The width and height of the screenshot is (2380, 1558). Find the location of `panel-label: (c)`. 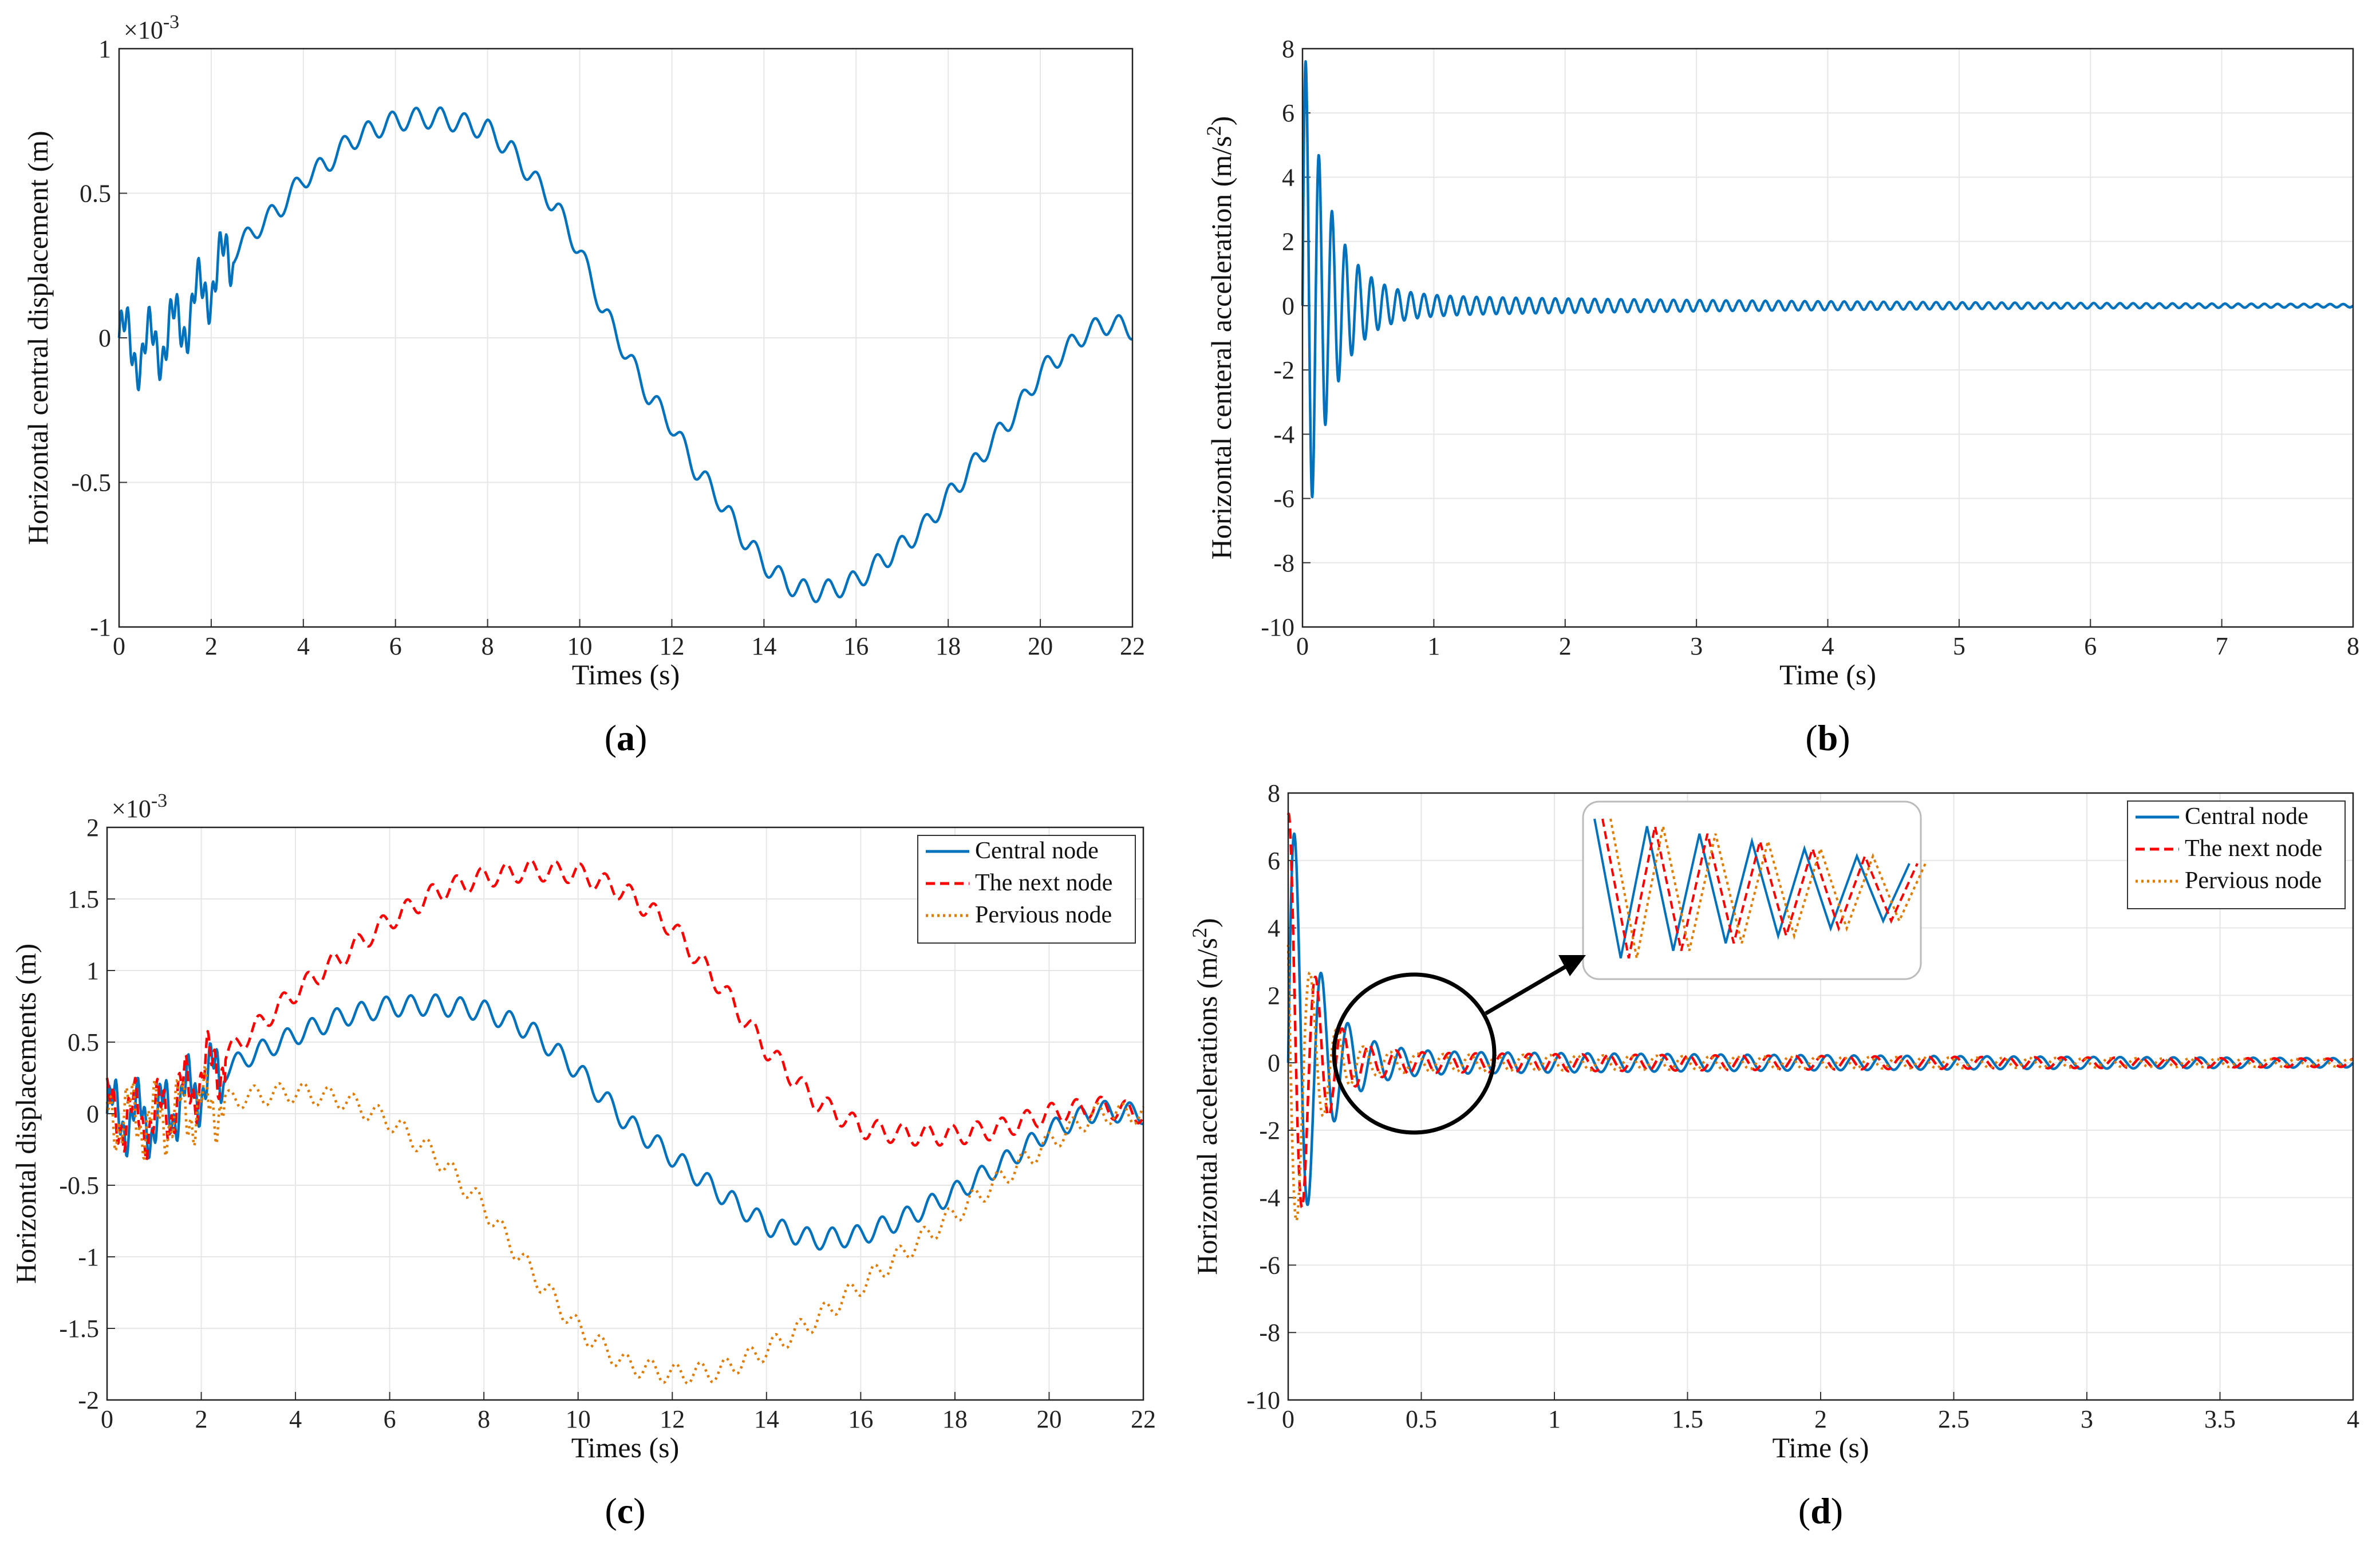

panel-label: (c) is located at coordinates (625, 1510).